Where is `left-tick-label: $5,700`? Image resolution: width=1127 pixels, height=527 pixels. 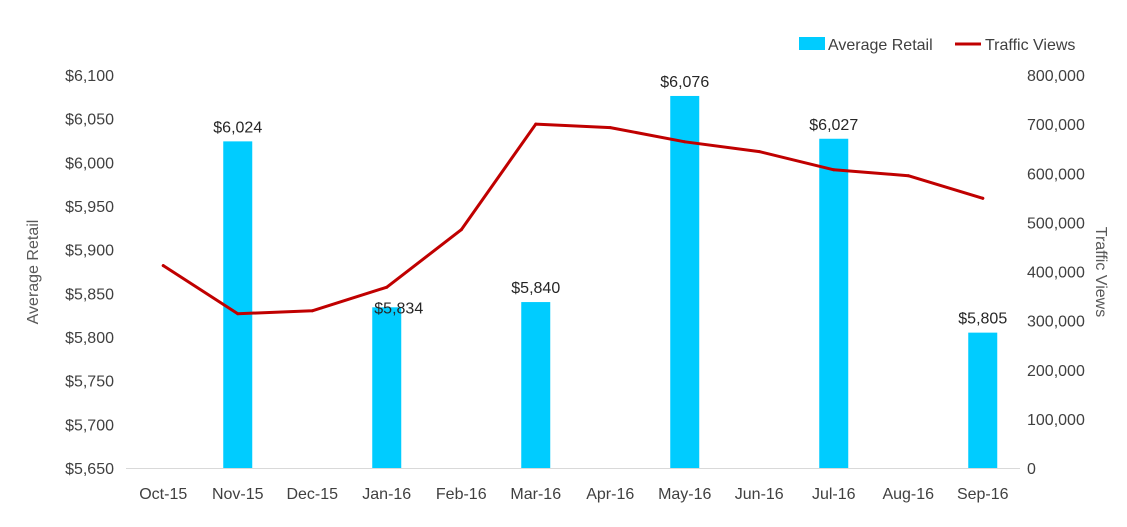
left-tick-label: $5,700 is located at coordinates (89, 425).